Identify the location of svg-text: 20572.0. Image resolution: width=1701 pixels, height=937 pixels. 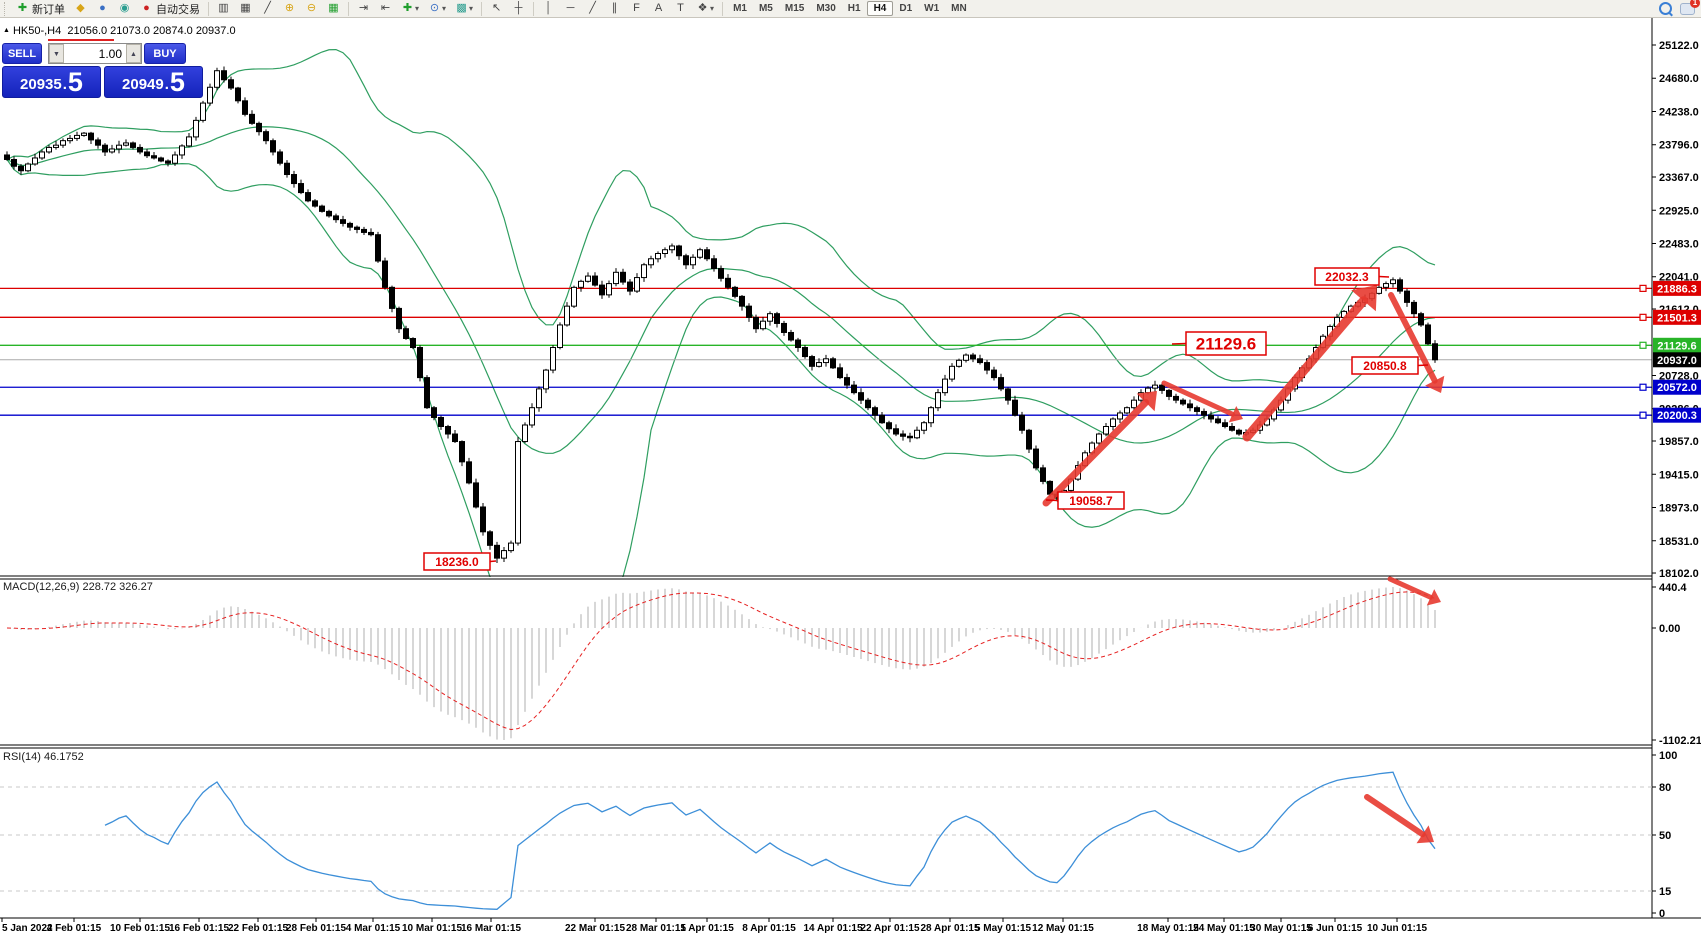
(1677, 388).